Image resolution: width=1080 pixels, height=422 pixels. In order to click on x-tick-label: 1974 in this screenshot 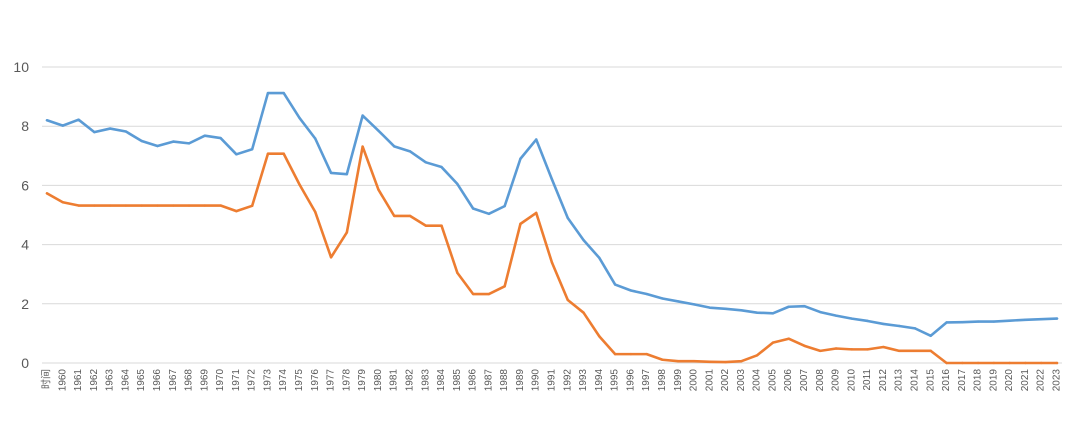, I will do `click(283, 380)`.